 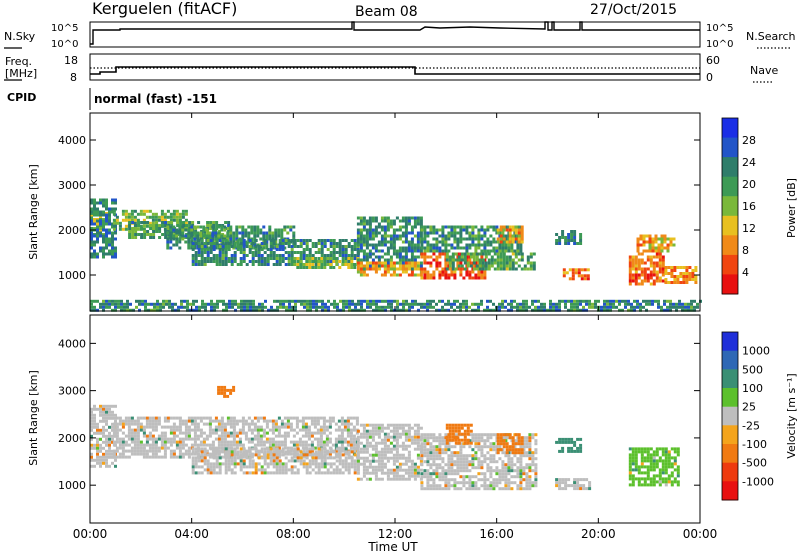 What do you see at coordinates (756, 351) in the screenshot?
I see `velocity-colorbar-tick-0: 1000` at bounding box center [756, 351].